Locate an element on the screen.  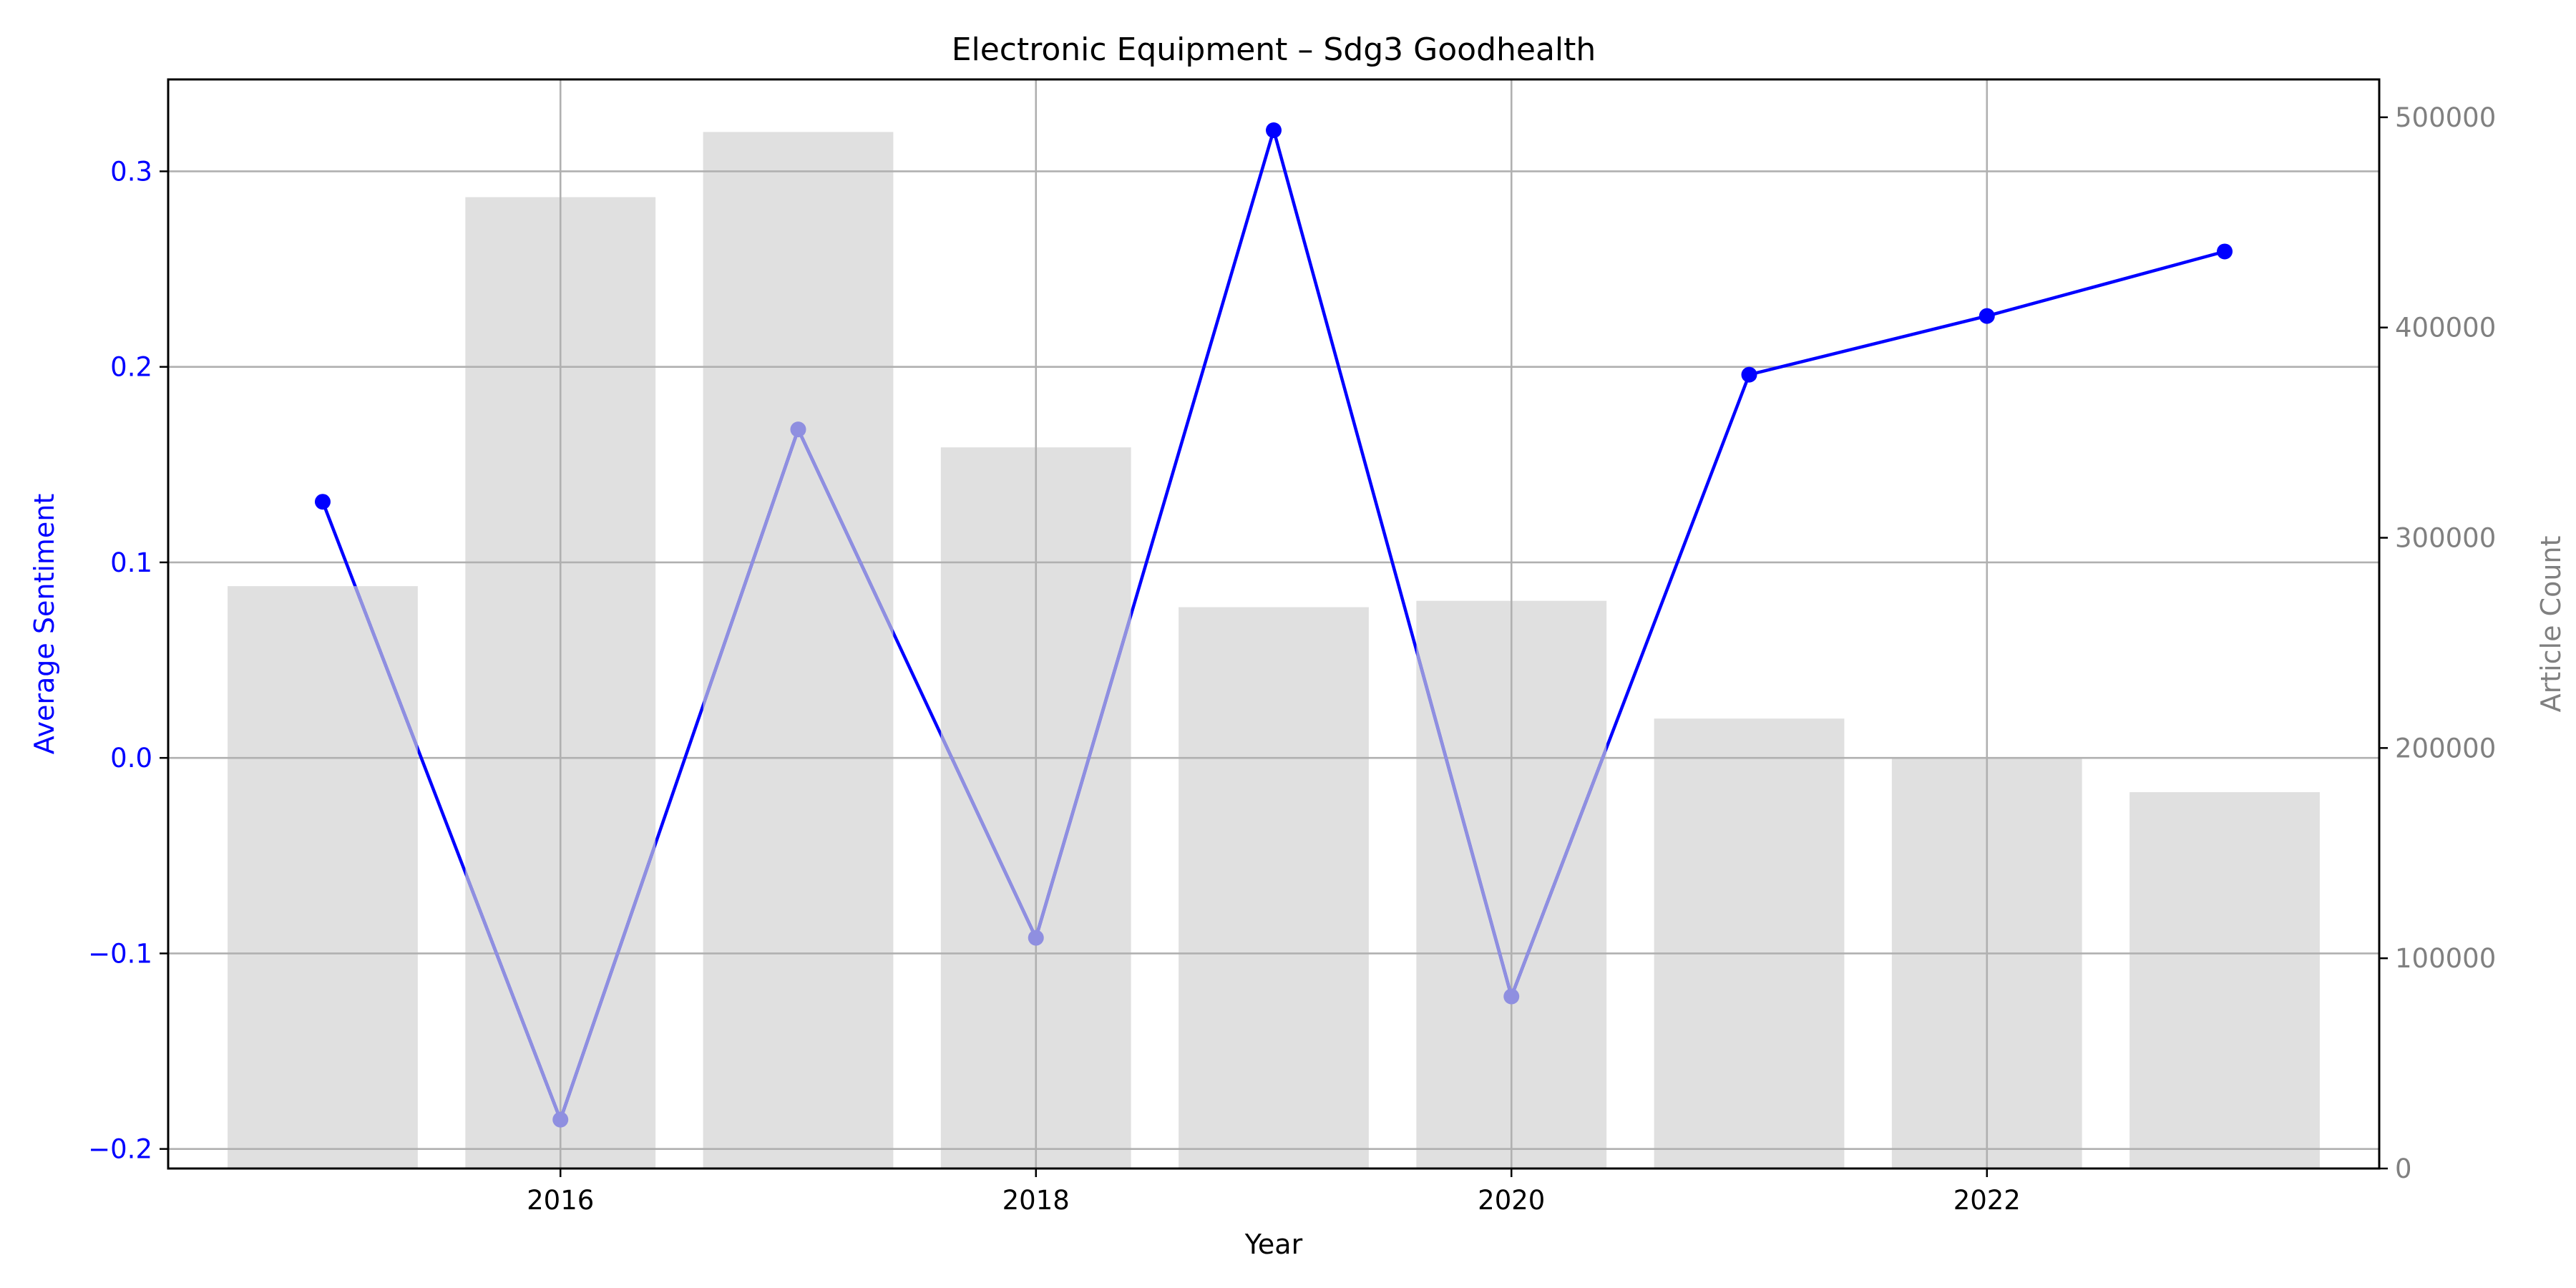
chart-title: Electronic Equipment – Sdg3 Goodhealth is located at coordinates (1274, 49).